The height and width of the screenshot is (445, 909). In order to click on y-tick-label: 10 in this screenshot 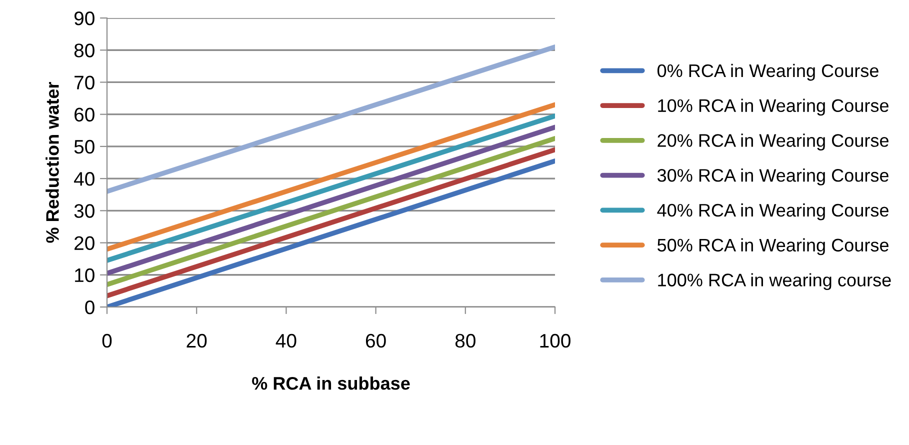, I will do `click(84, 275)`.